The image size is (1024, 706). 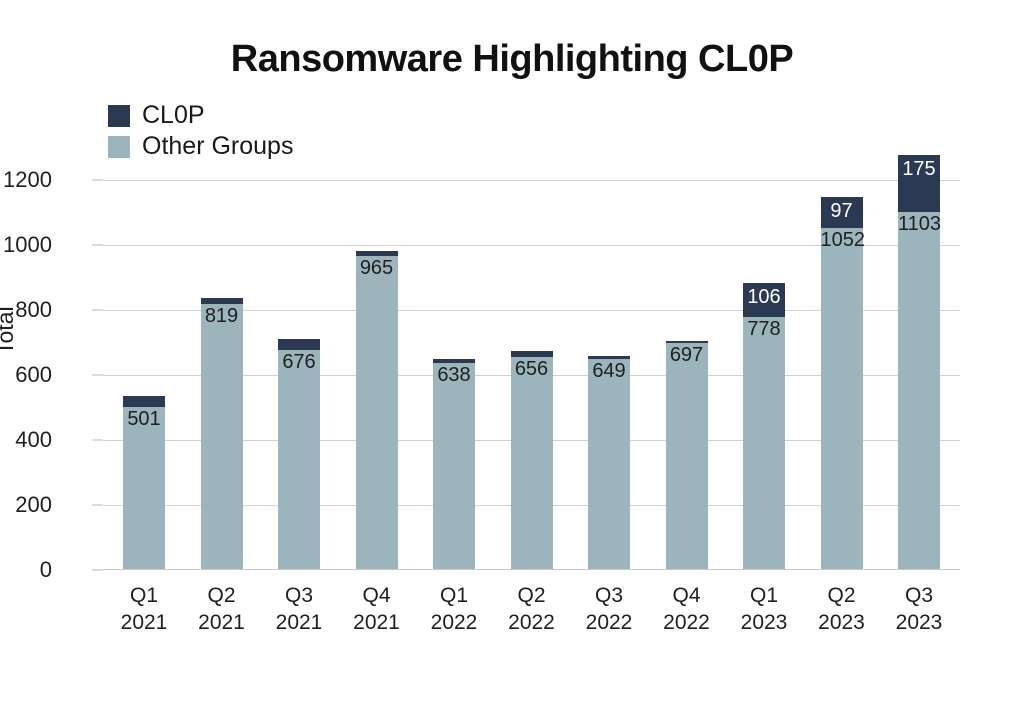 What do you see at coordinates (33, 439) in the screenshot?
I see `y-axis-tick-label: 400` at bounding box center [33, 439].